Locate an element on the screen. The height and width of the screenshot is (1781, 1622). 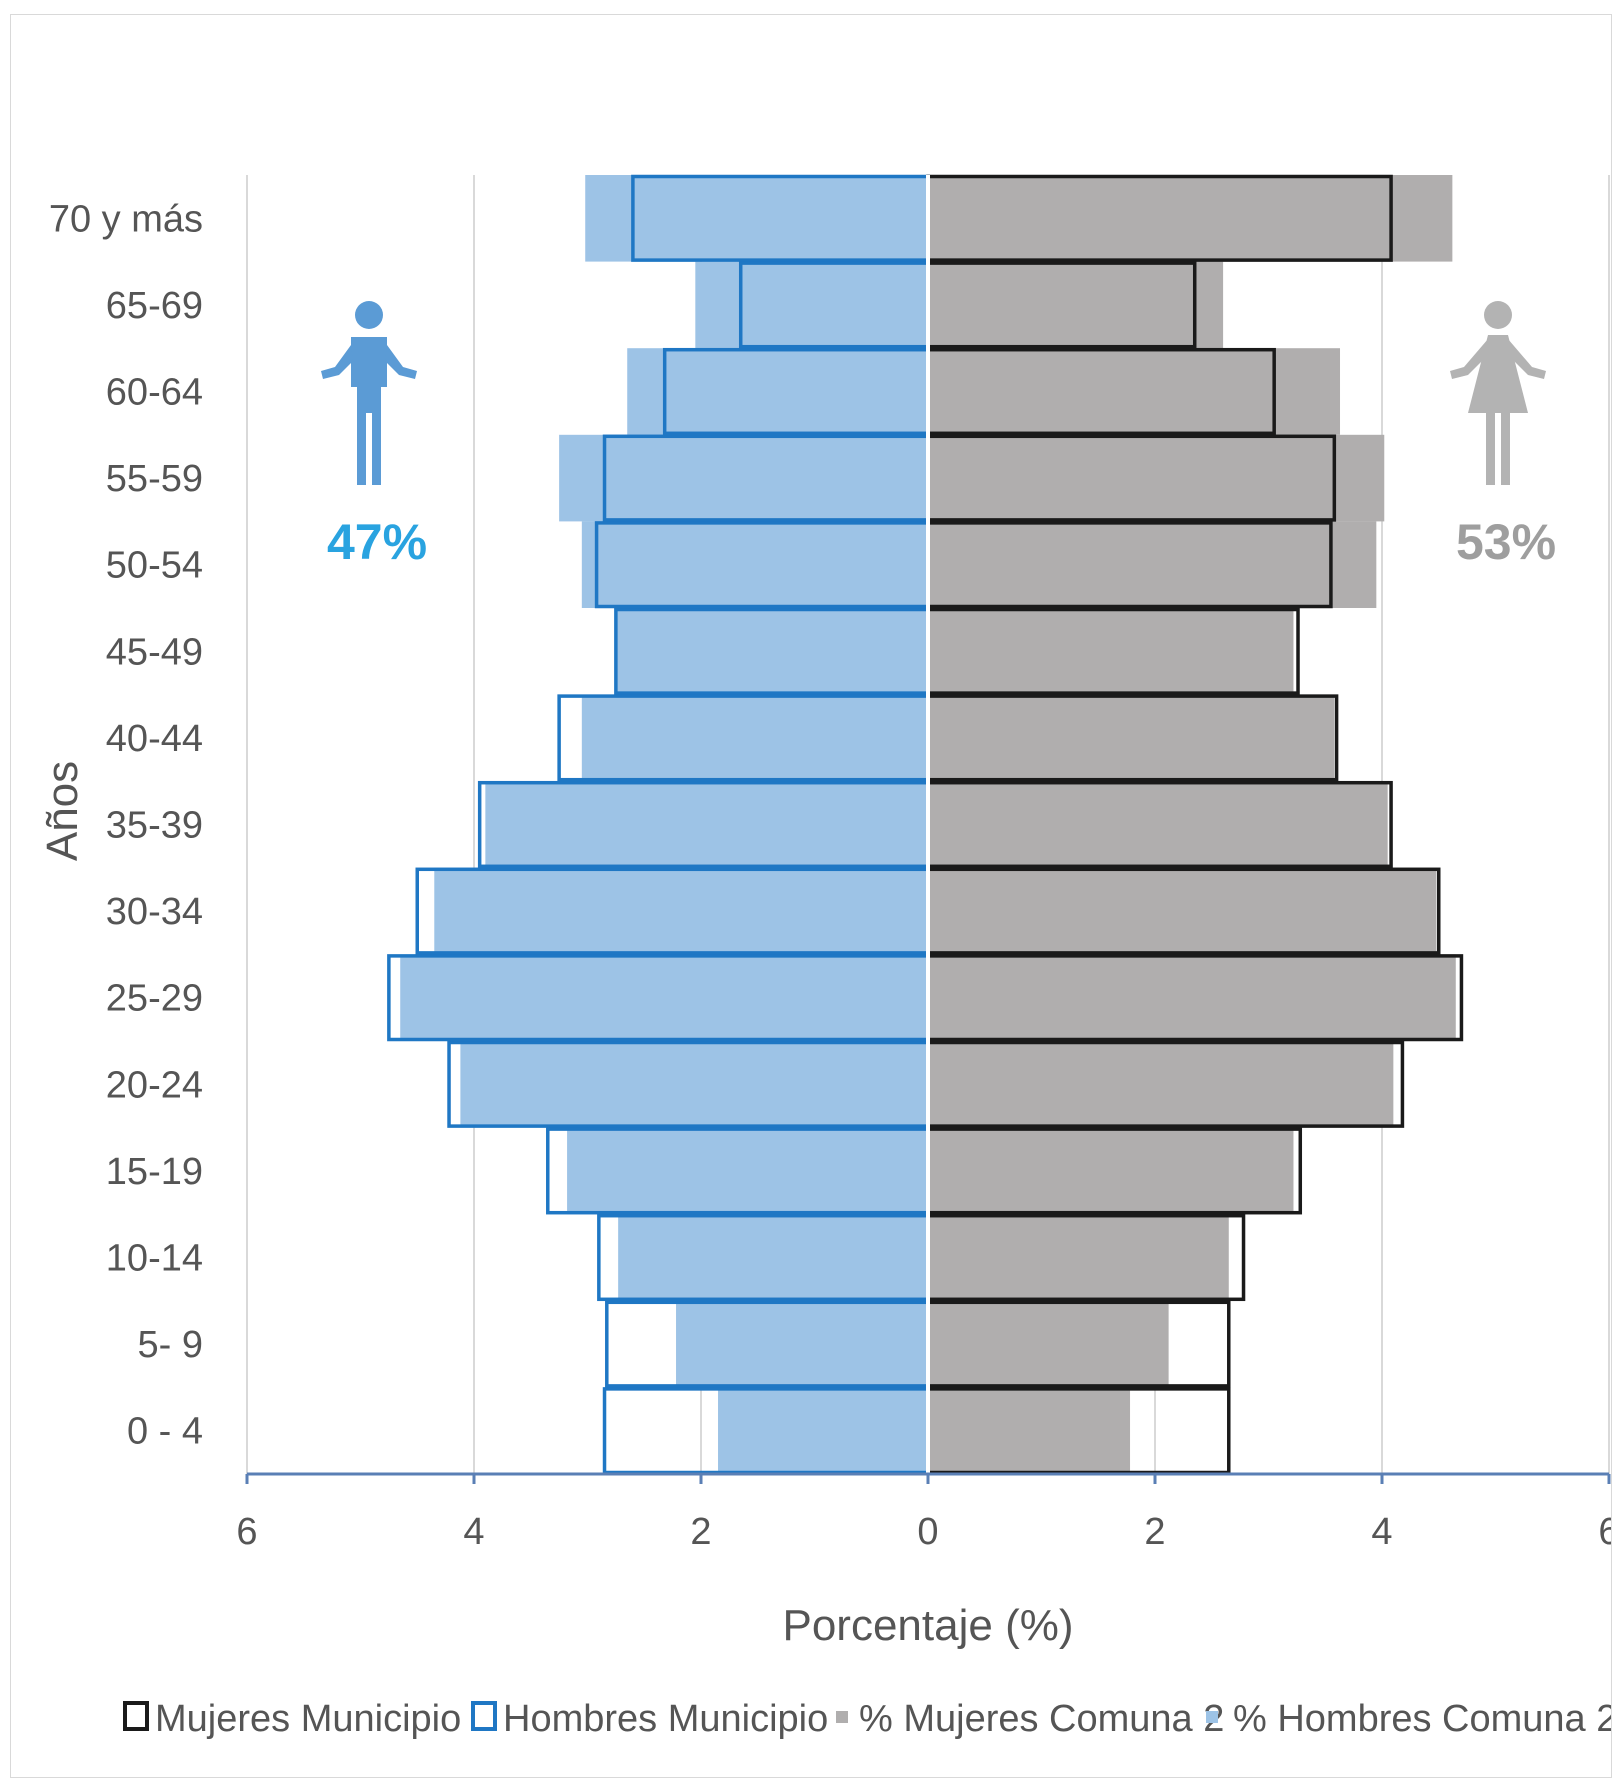
legend-label-hombres-comuna: % Hombres Comuna 2 is located at coordinates (1422, 1719).